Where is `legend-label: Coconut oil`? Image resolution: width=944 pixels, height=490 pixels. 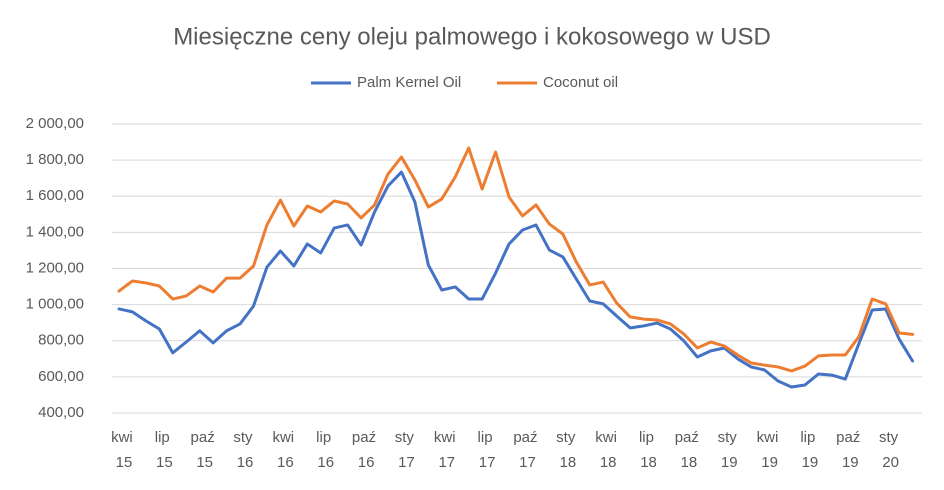 legend-label: Coconut oil is located at coordinates (580, 82).